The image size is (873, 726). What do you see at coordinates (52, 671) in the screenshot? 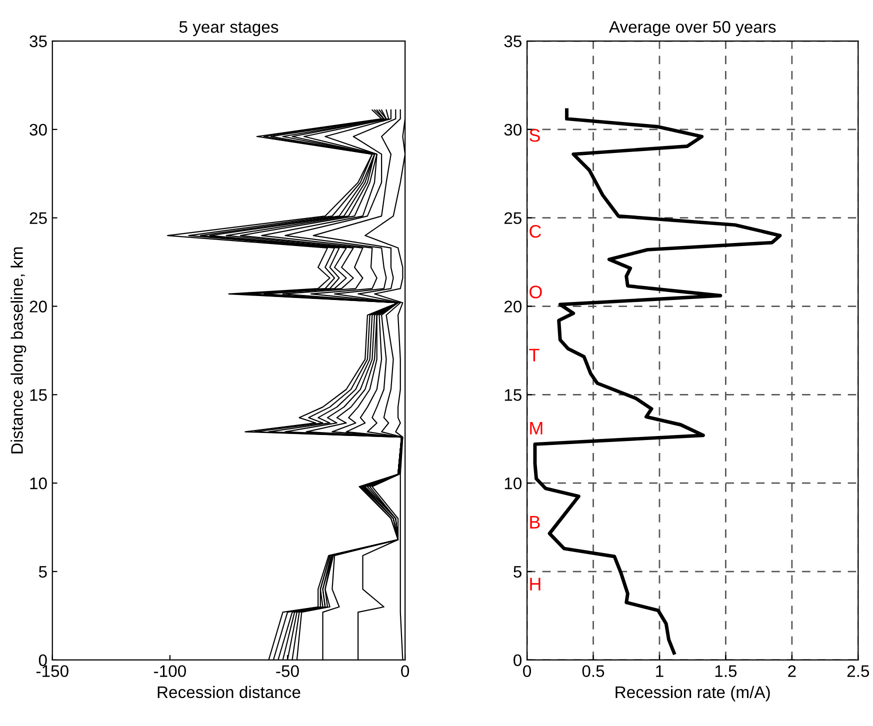
I see `x-tick-label: -150` at bounding box center [52, 671].